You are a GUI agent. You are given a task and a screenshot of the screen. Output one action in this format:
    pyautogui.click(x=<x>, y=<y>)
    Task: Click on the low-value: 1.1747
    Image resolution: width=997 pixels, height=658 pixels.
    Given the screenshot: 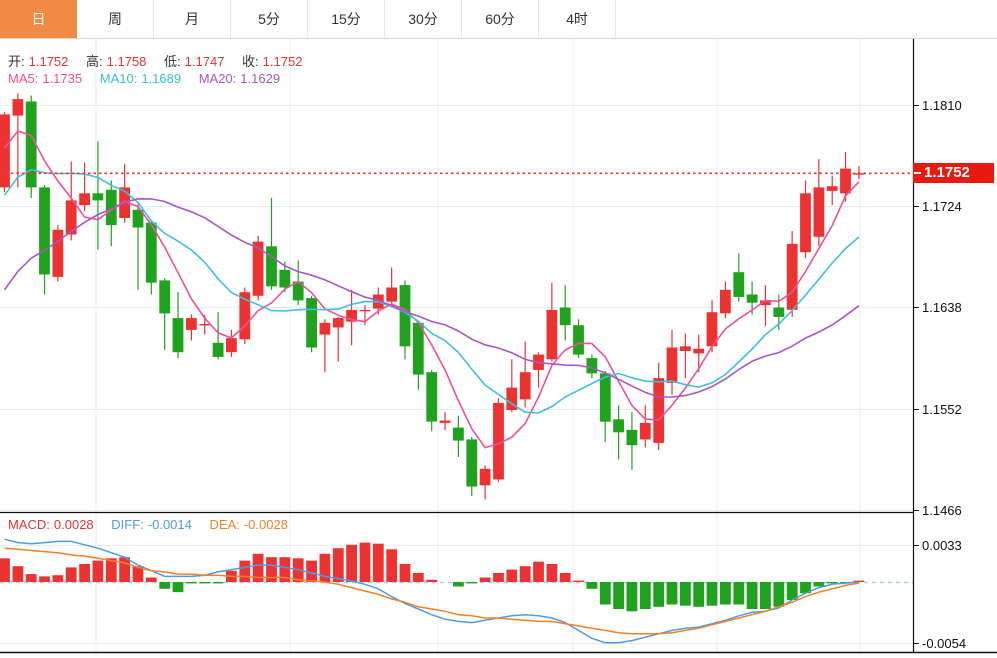 What is the action you would take?
    pyautogui.click(x=204, y=61)
    